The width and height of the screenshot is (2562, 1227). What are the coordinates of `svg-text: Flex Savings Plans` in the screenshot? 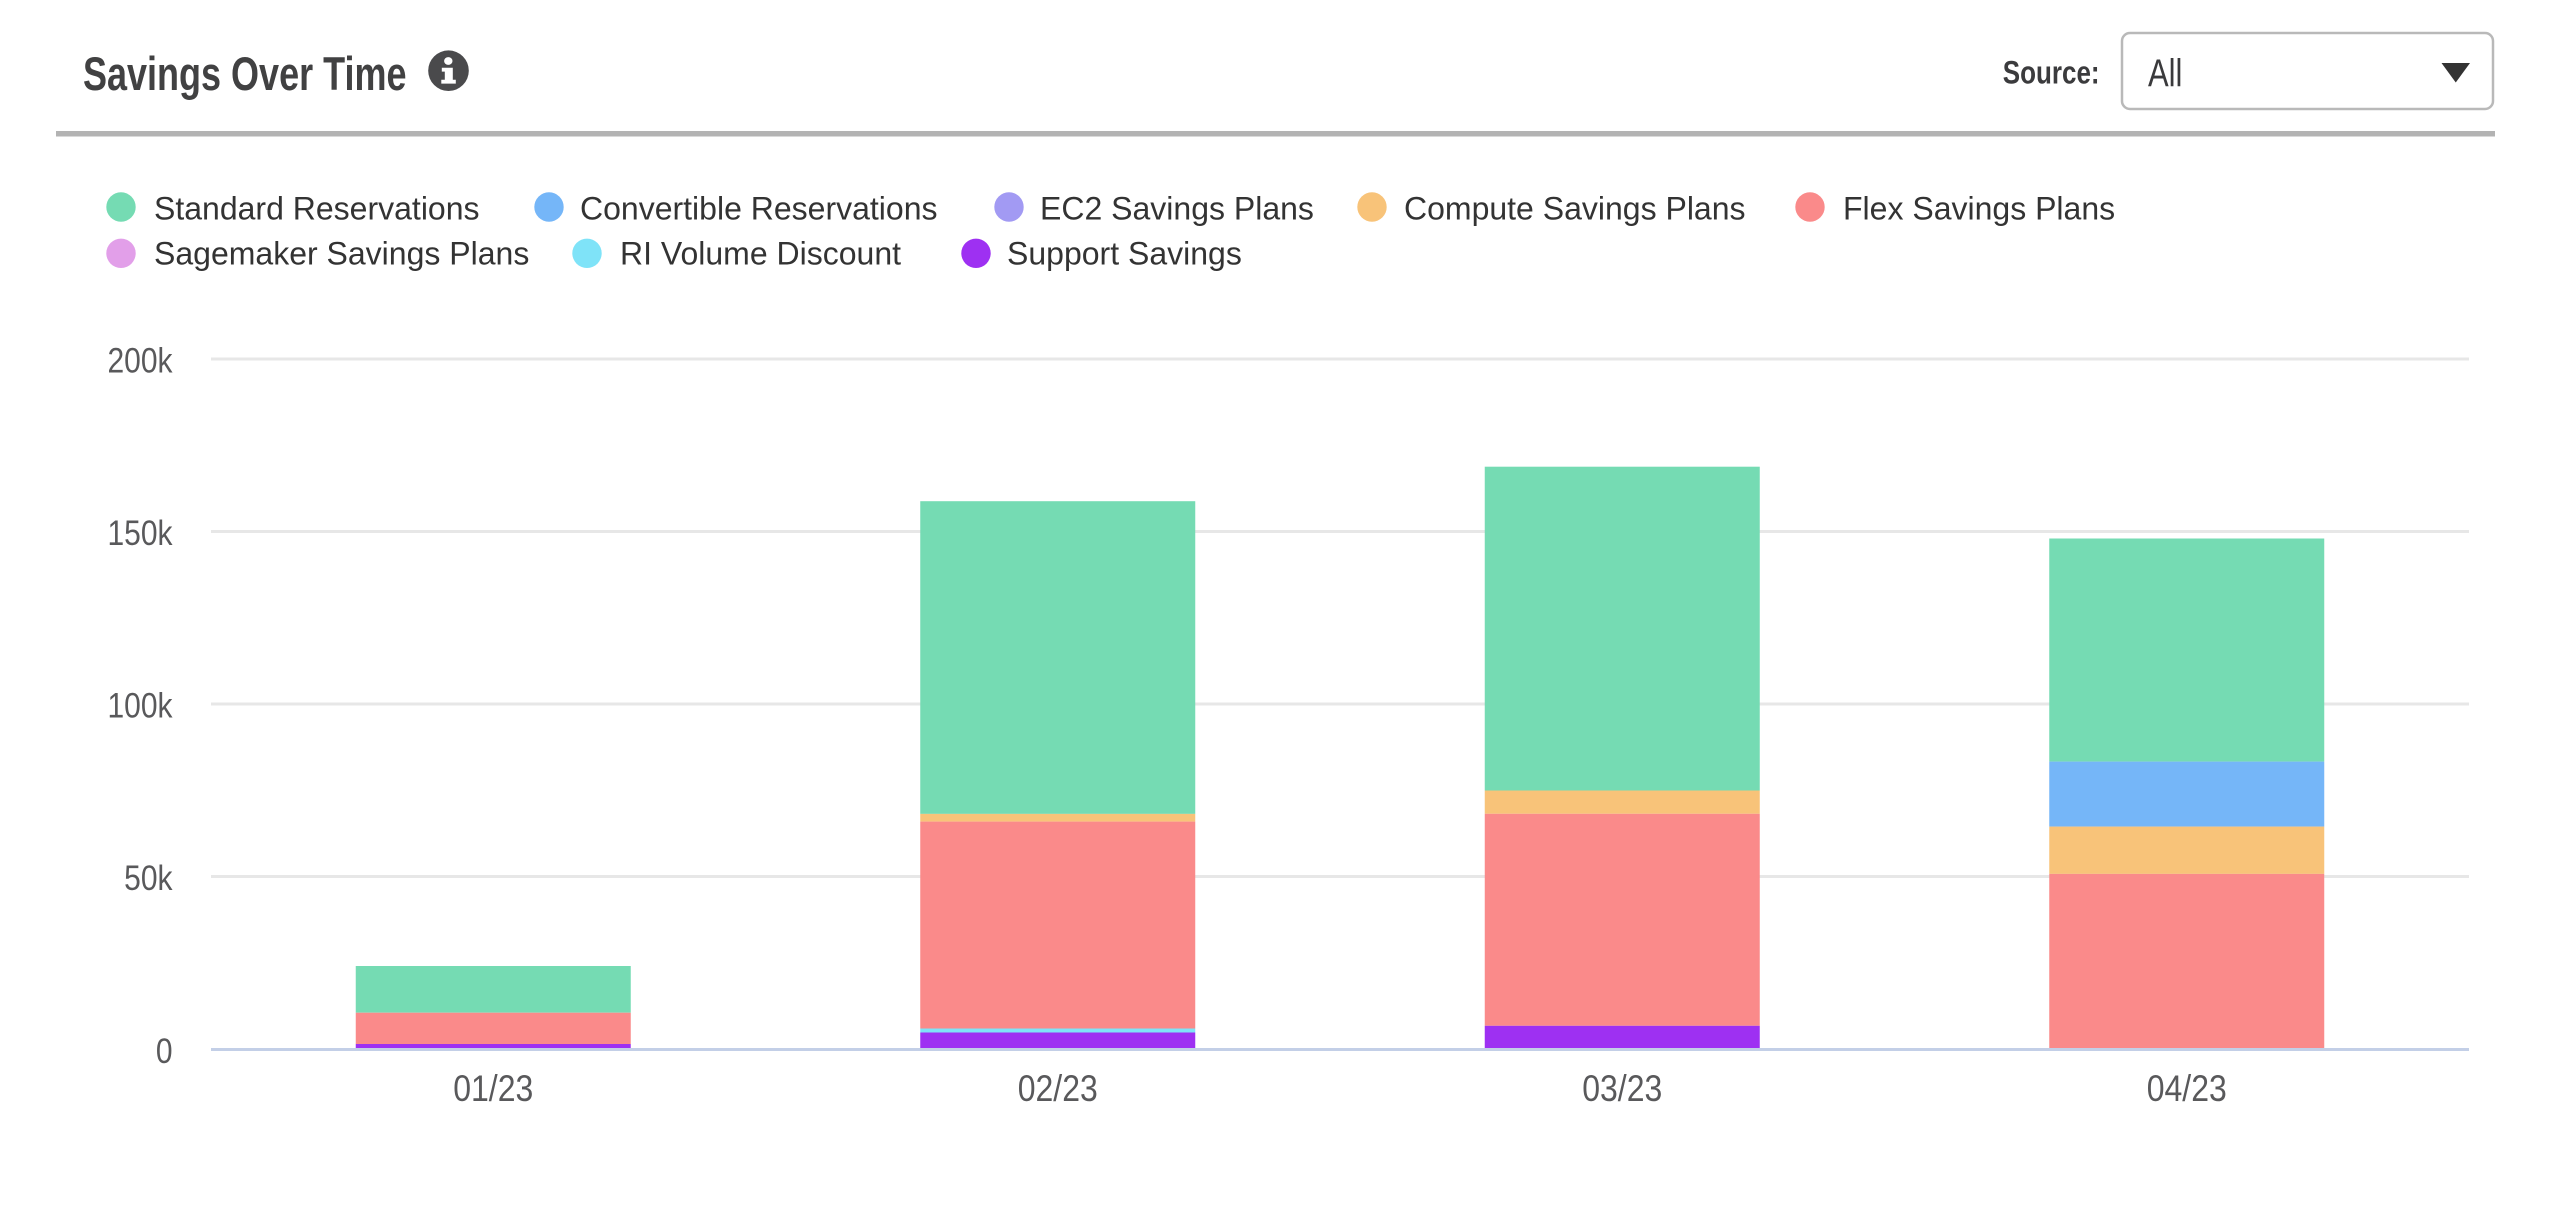 It's located at (1979, 209).